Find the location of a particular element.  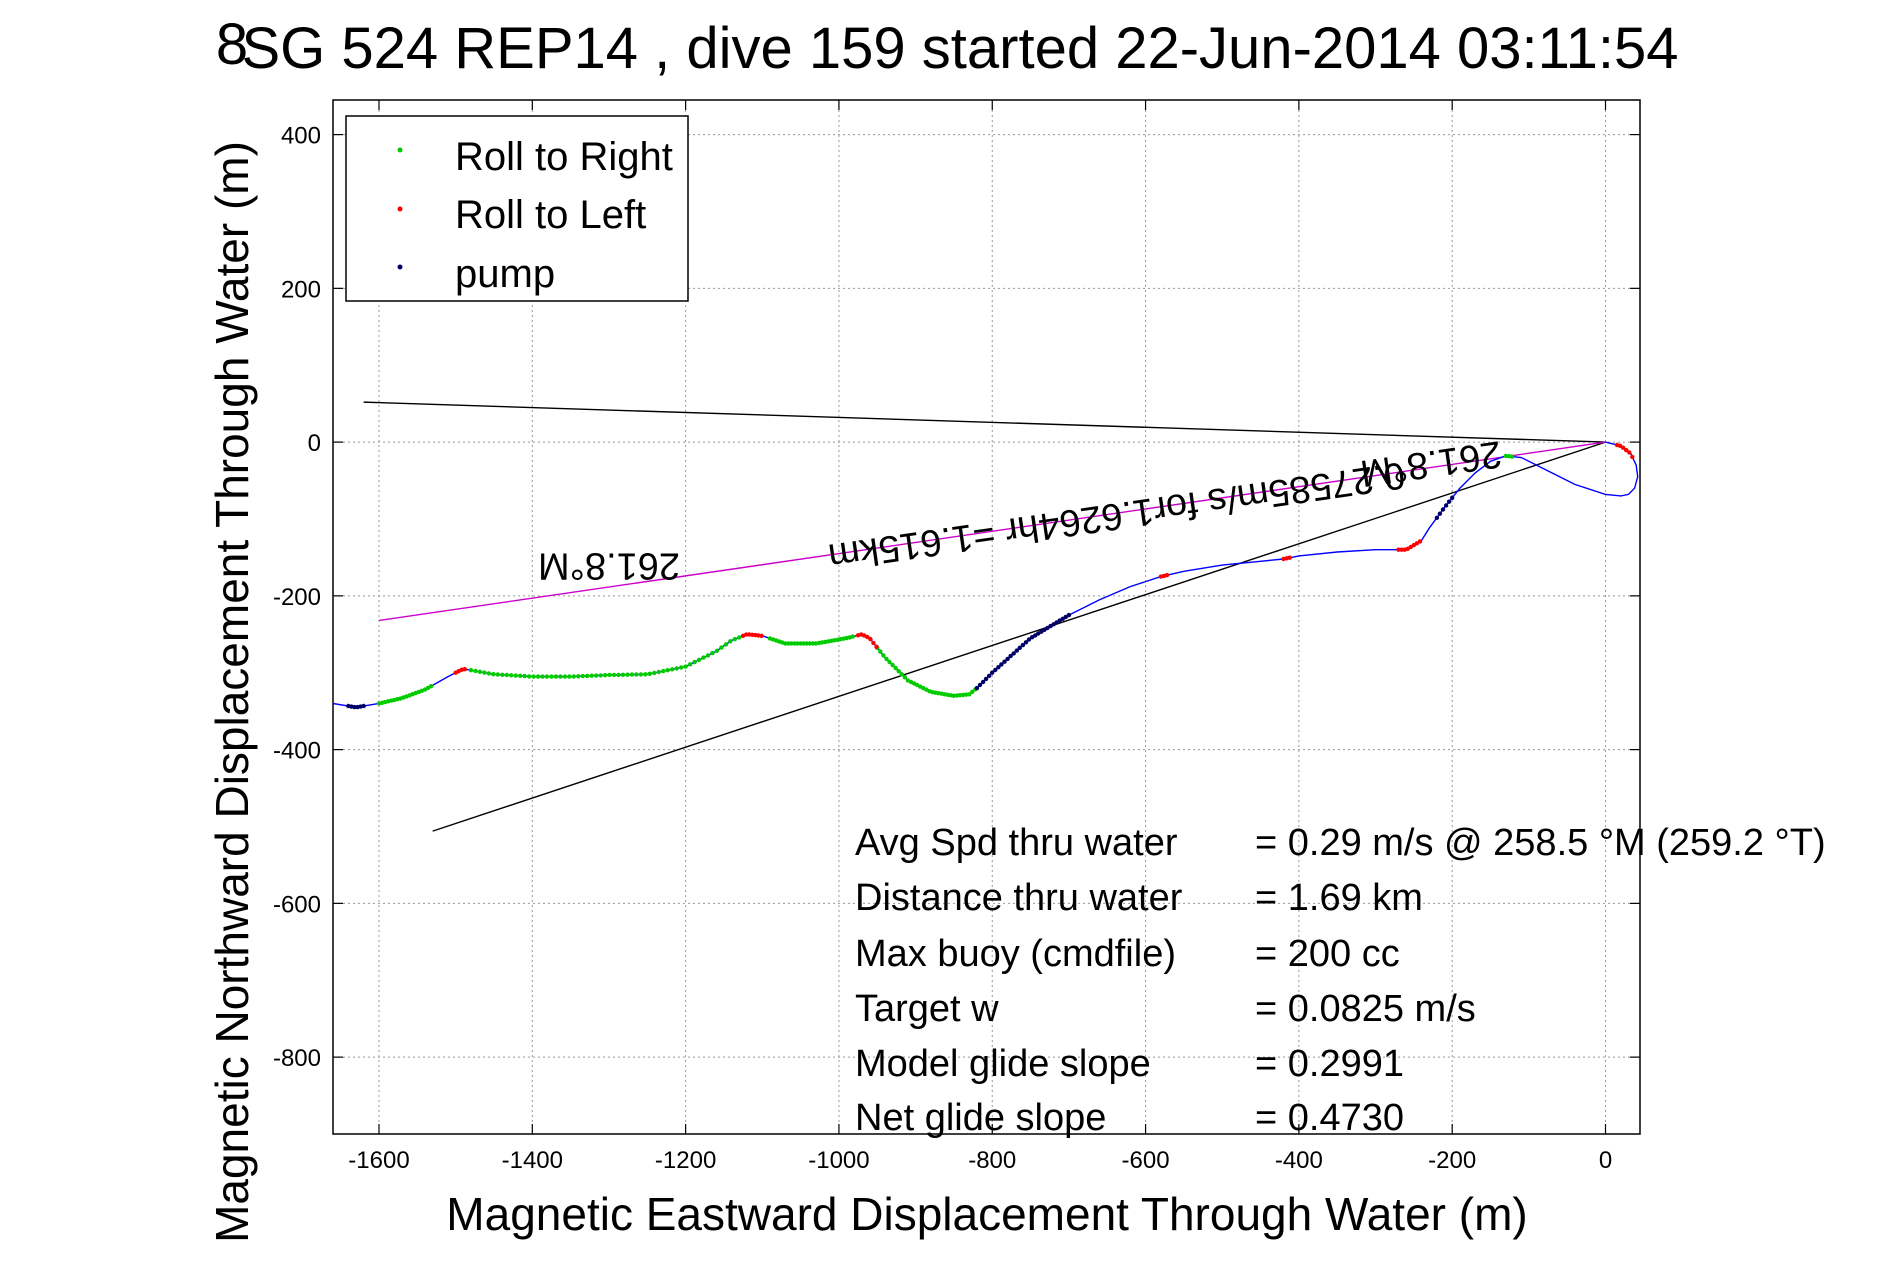

y-tick-label: 0 is located at coordinates (314, 443).